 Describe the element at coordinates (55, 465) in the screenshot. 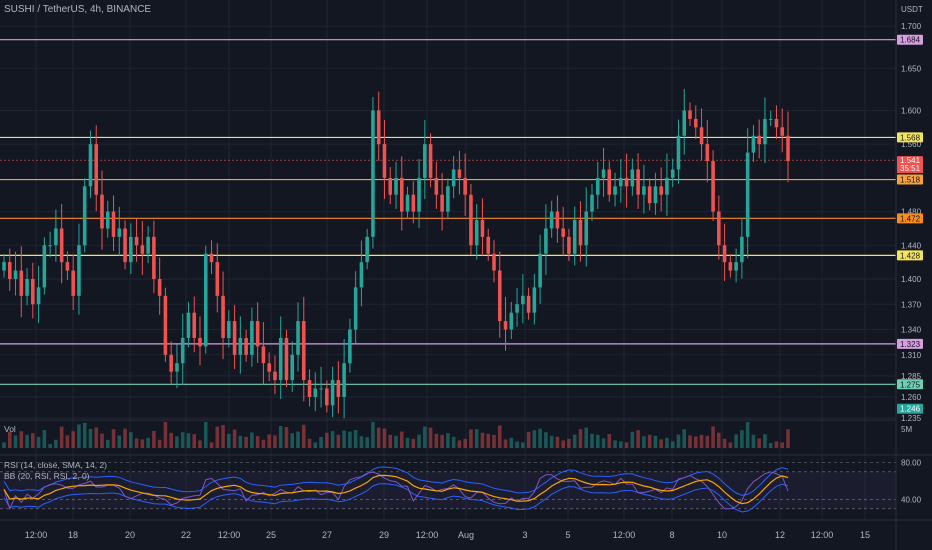

I see `rsi-label: RSI (14, close, SMA, 14, 2)` at that location.